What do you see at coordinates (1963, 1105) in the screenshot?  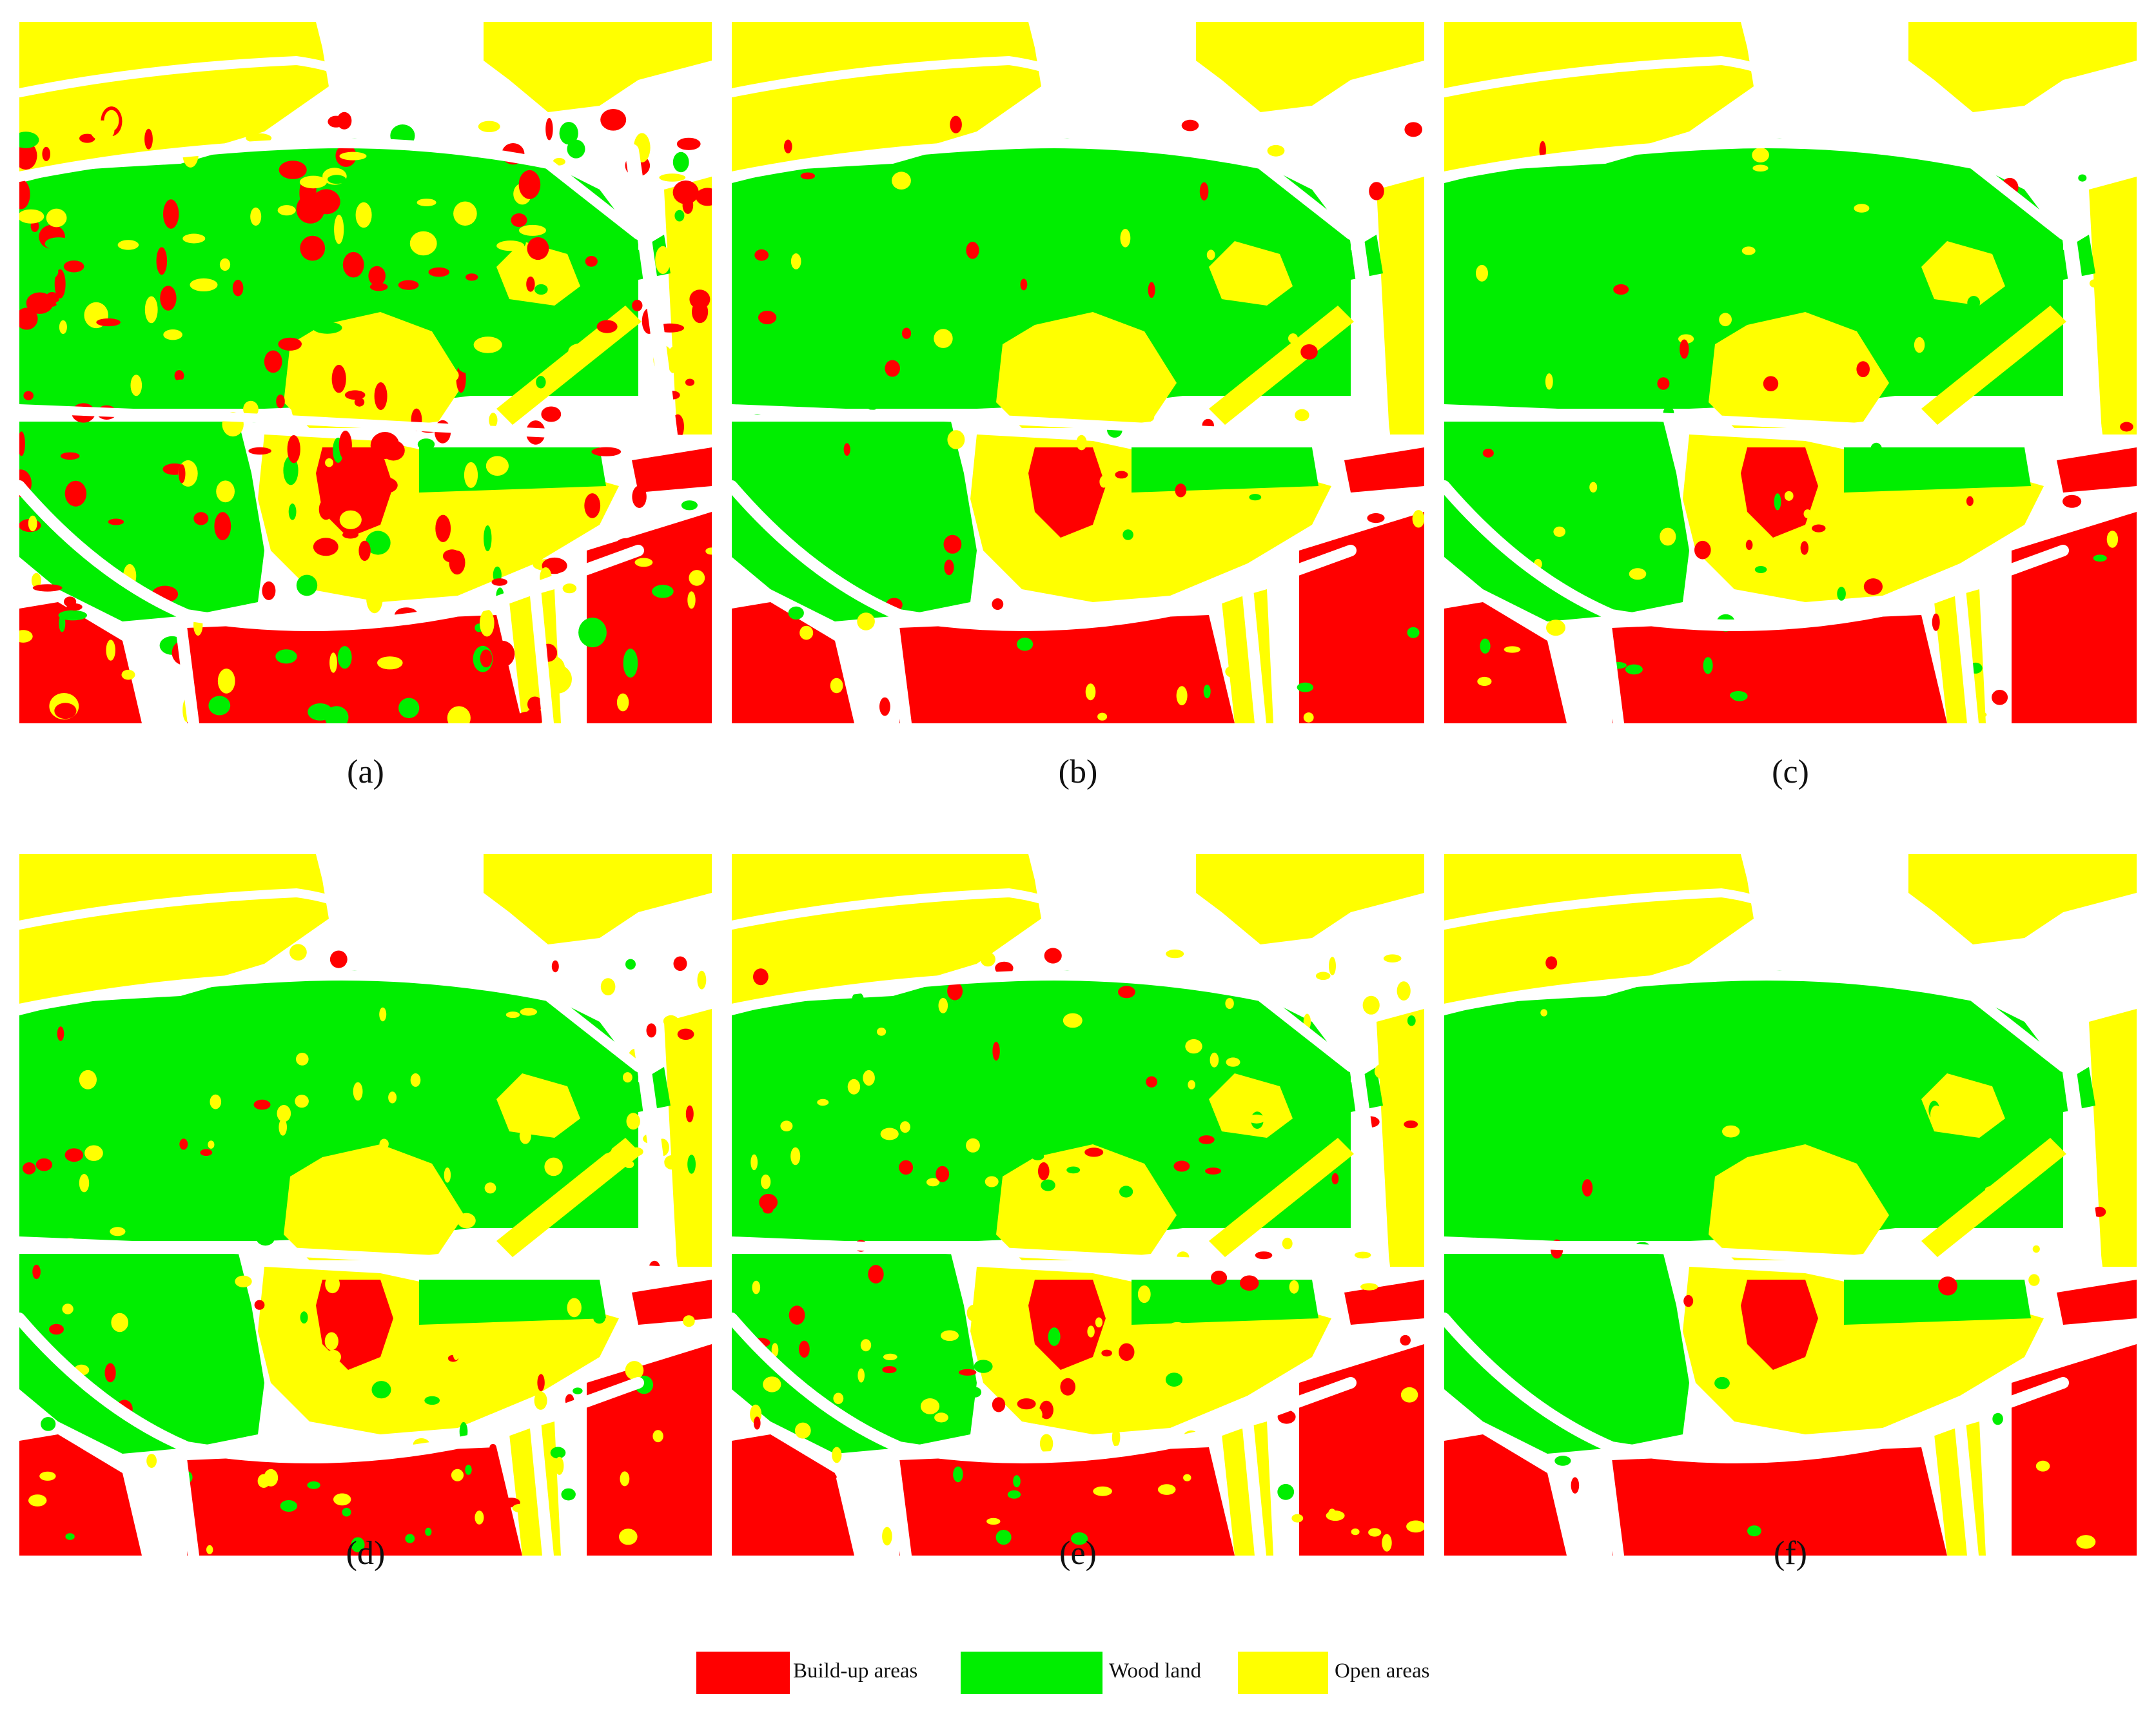 I see `region-open-rect-upper-right` at bounding box center [1963, 1105].